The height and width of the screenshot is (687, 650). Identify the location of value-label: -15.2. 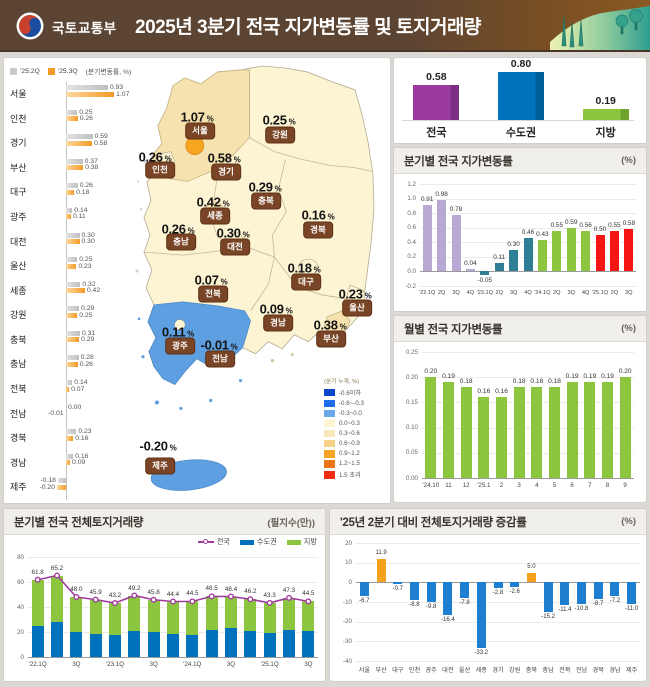
(548, 617).